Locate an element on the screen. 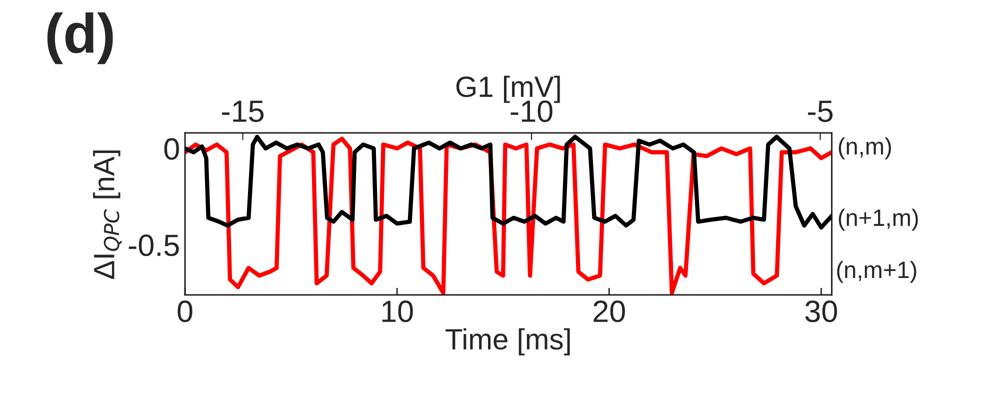 Image resolution: width=992 pixels, height=413 pixels. x-tick-label: 10 is located at coordinates (397, 311).